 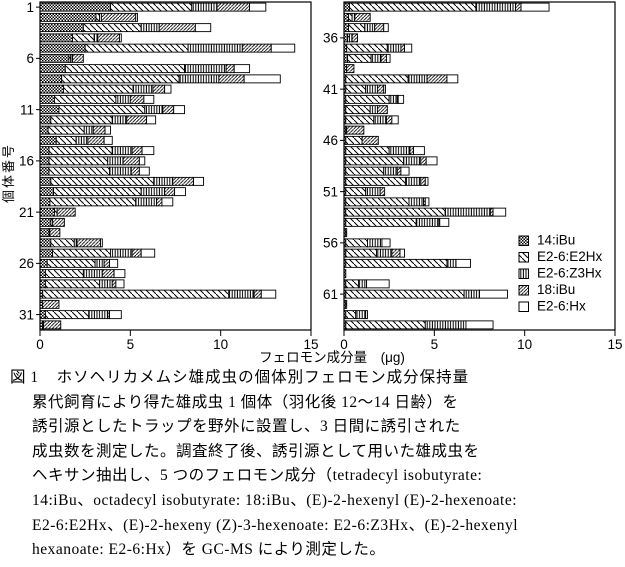 What do you see at coordinates (26, 161) in the screenshot?
I see `y-tick-label: 16` at bounding box center [26, 161].